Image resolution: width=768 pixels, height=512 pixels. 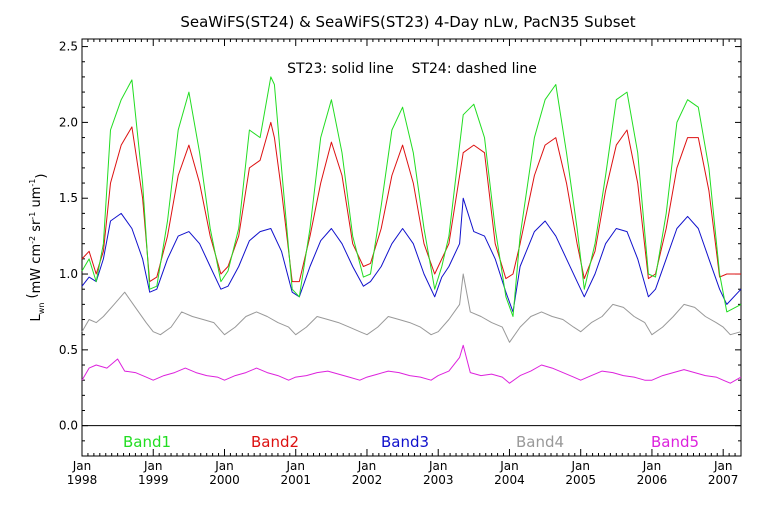 What do you see at coordinates (224, 480) in the screenshot?
I see `x-tick-year: 2000` at bounding box center [224, 480].